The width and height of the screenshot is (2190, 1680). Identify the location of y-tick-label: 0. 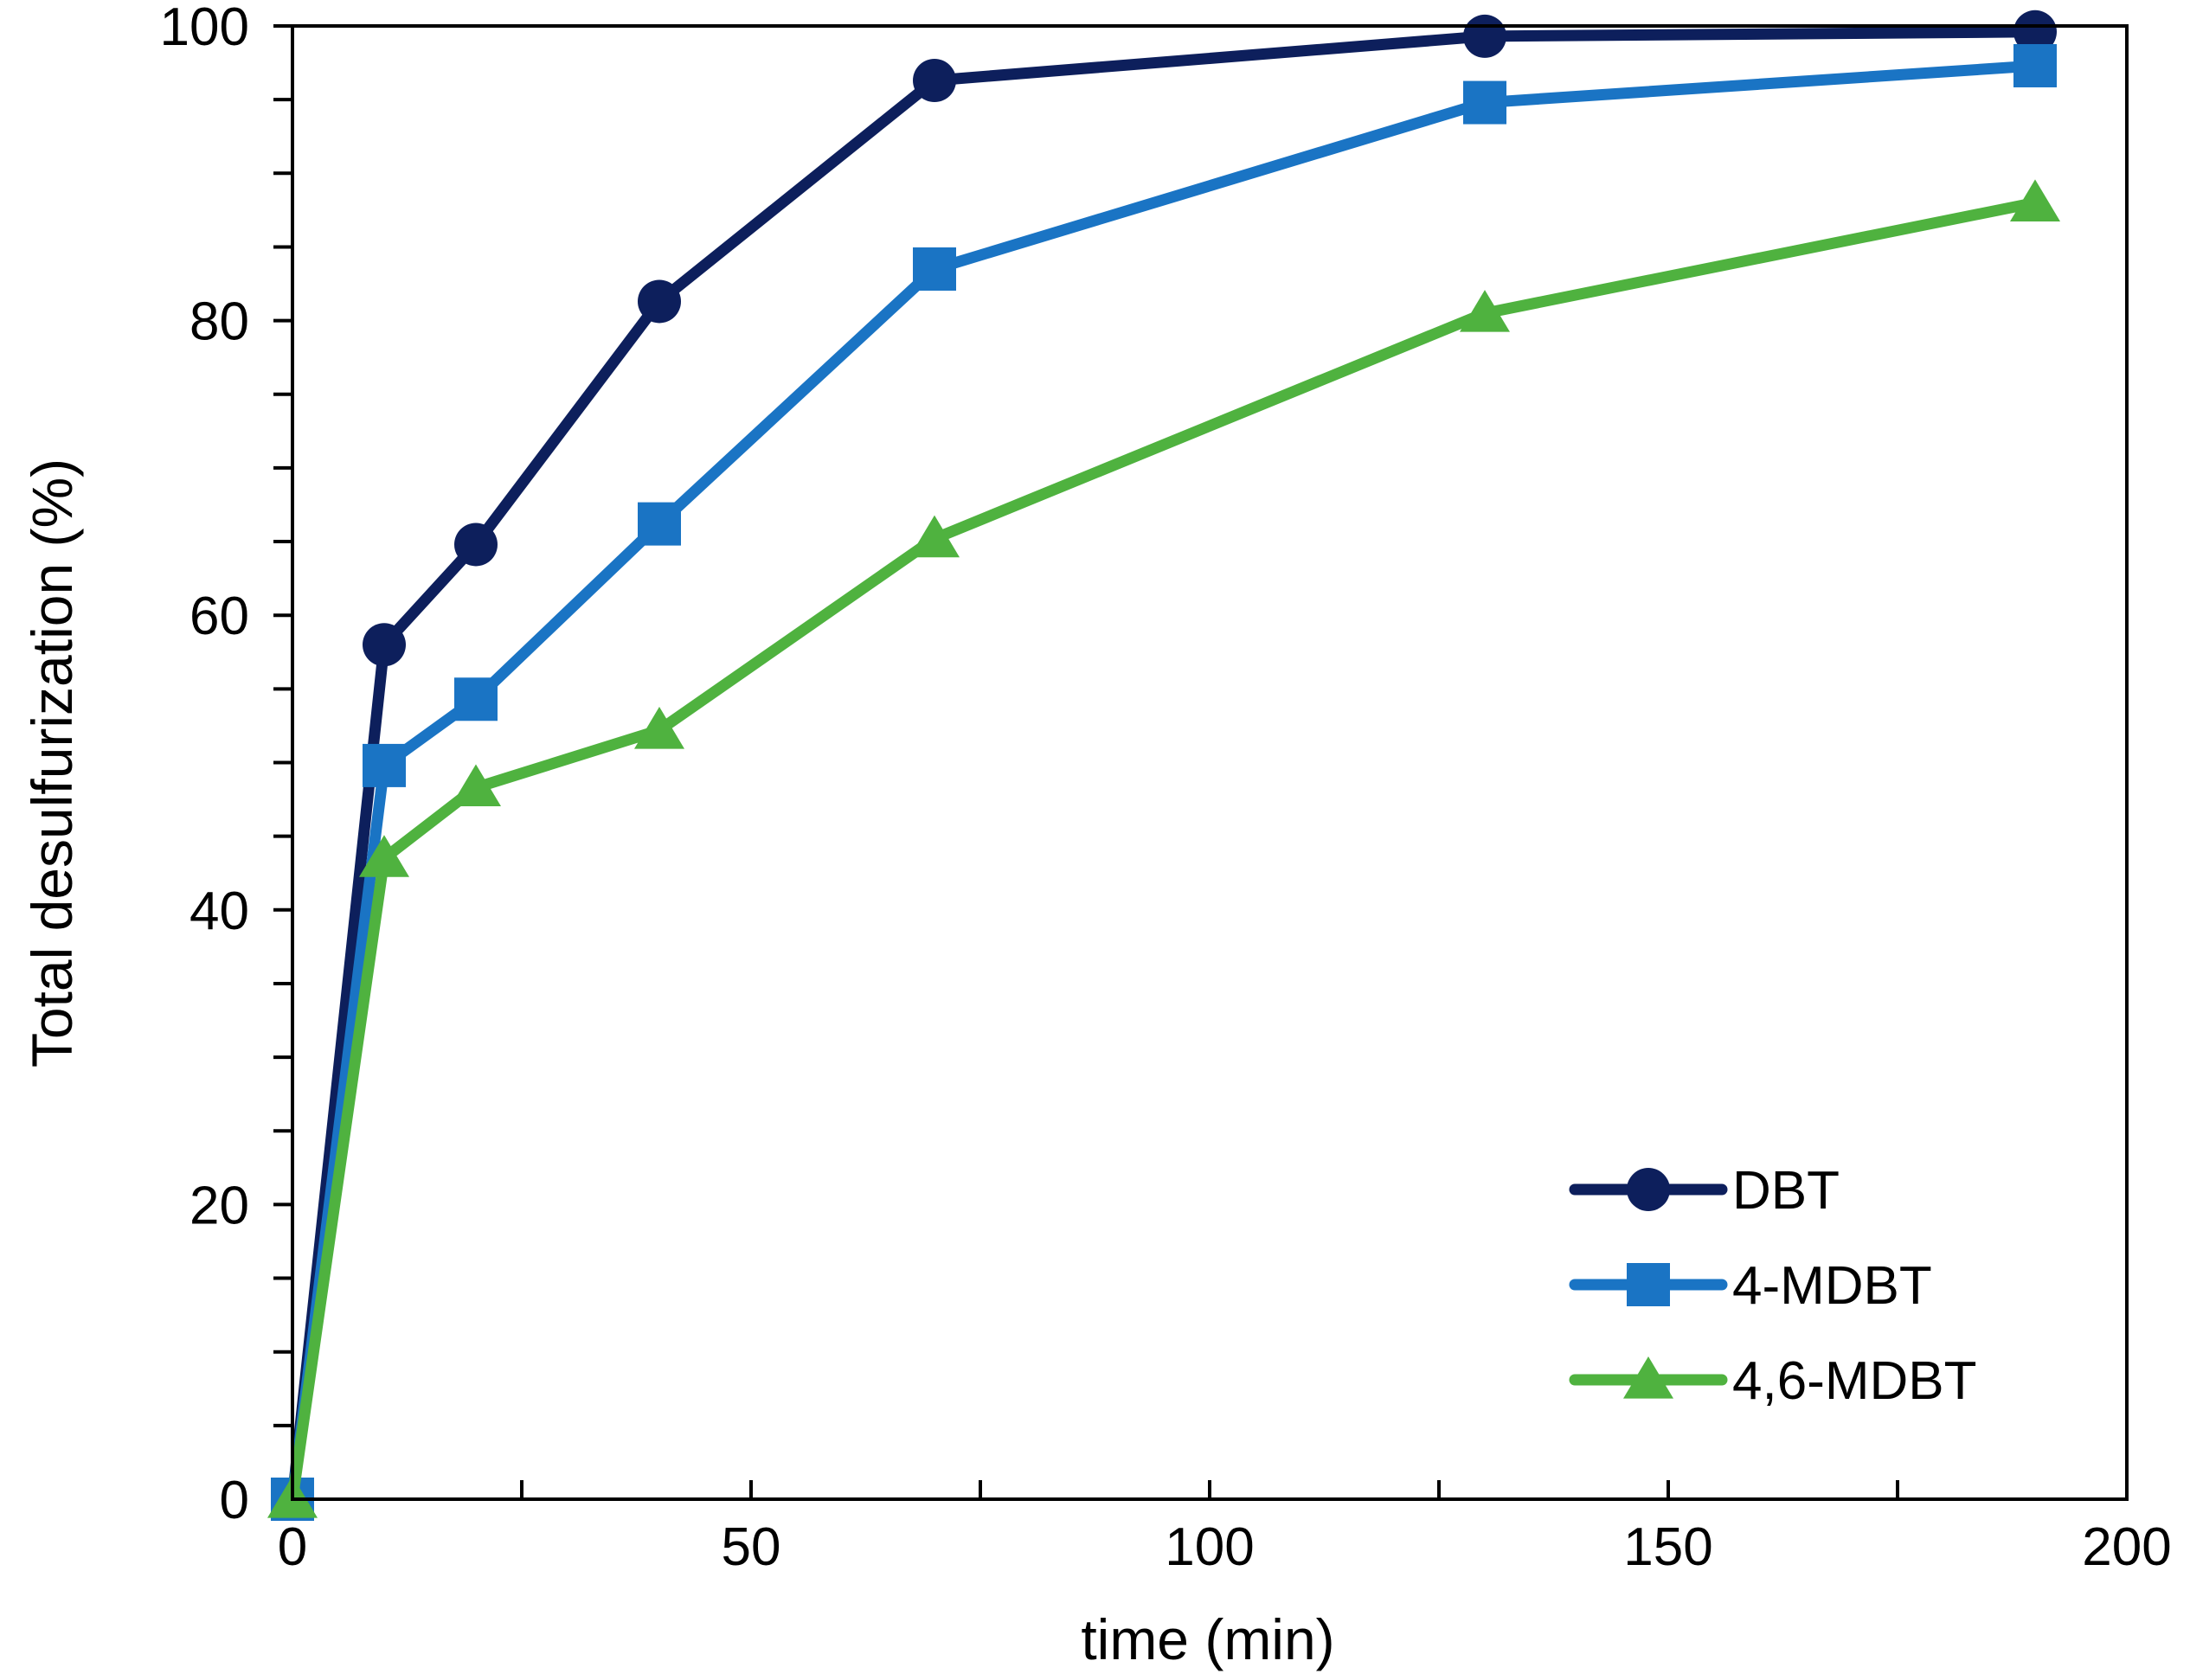
(234, 1500).